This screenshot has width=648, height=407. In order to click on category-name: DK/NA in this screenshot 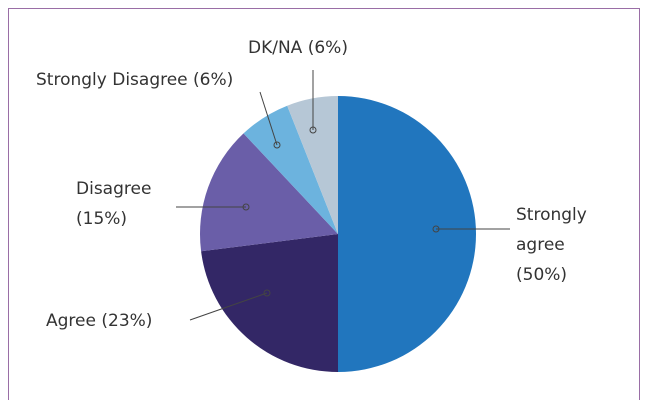, I will do `click(275, 48)`.